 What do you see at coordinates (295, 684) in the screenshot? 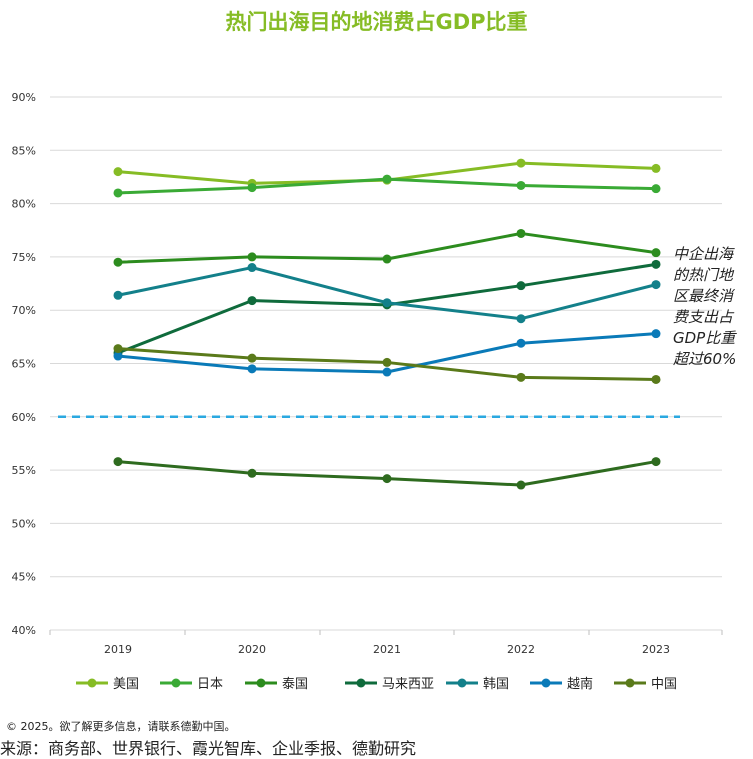
I see `legend-label: 泰国` at bounding box center [295, 684].